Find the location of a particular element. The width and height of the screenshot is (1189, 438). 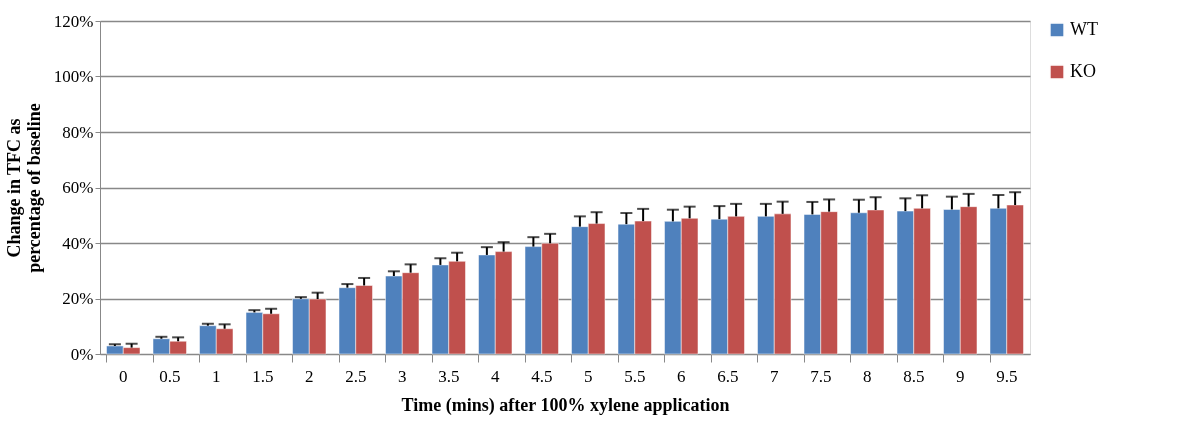

x-tick-label: 1 is located at coordinates (216, 376).